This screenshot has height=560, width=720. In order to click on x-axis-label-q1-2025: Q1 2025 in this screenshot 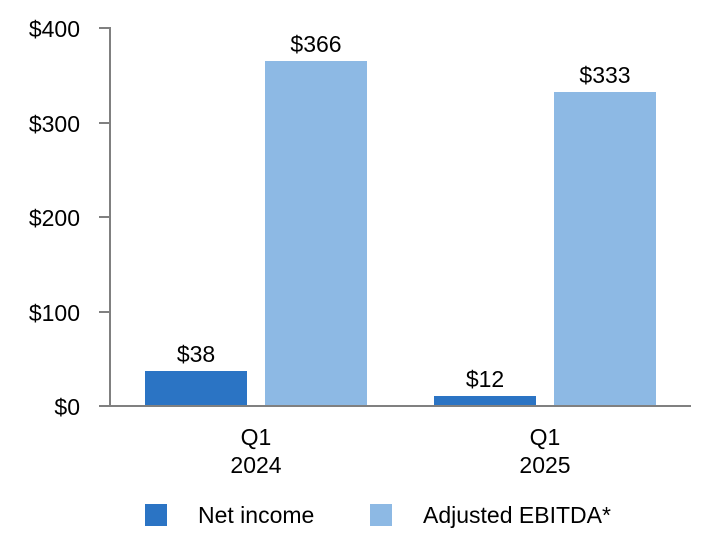, I will do `click(545, 451)`.